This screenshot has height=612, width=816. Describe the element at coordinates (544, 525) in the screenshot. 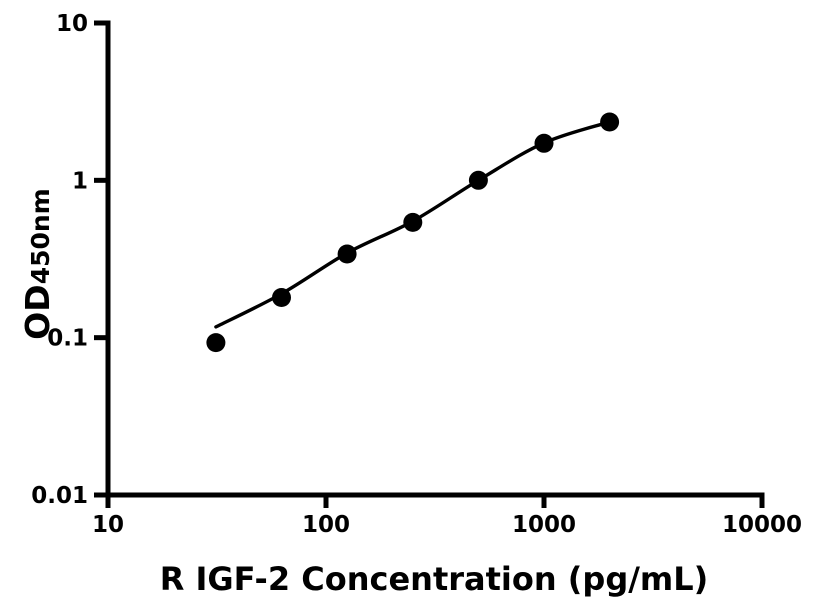

I see `x-tick-label: 1000` at that location.